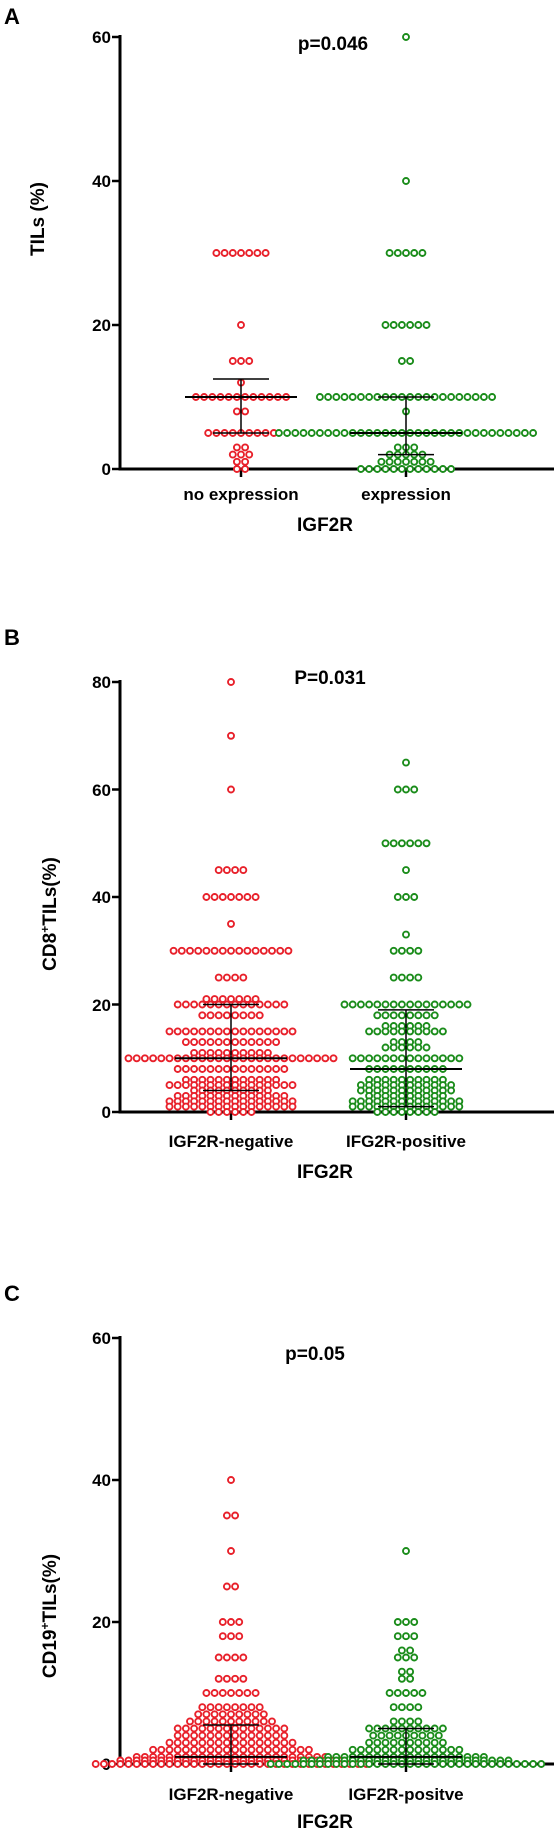 The height and width of the screenshot is (1832, 554). Describe the element at coordinates (406, 494) in the screenshot. I see `x-category-label: expression` at that location.